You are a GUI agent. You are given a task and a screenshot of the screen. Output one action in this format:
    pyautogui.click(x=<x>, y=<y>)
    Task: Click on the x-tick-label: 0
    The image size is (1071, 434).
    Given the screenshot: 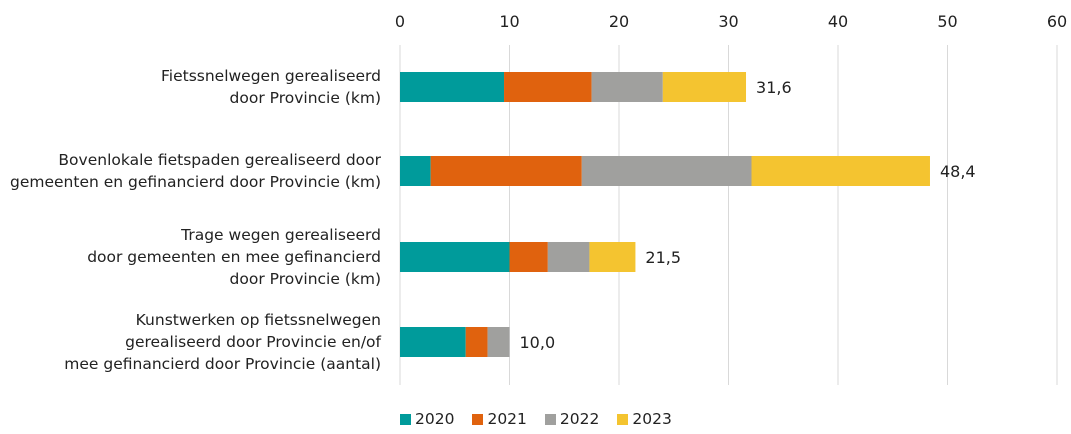 What is the action you would take?
    pyautogui.click(x=400, y=21)
    